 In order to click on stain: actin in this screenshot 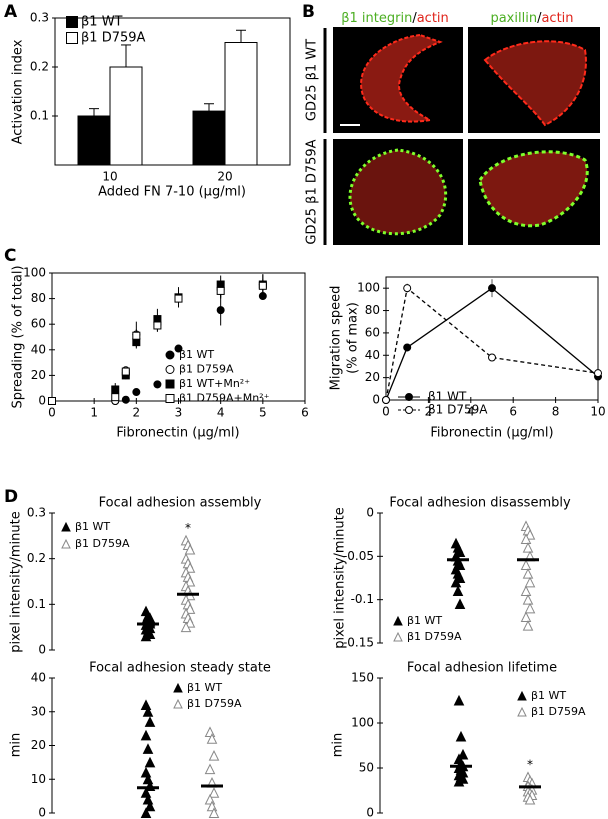, I will do `click(433, 18)`.